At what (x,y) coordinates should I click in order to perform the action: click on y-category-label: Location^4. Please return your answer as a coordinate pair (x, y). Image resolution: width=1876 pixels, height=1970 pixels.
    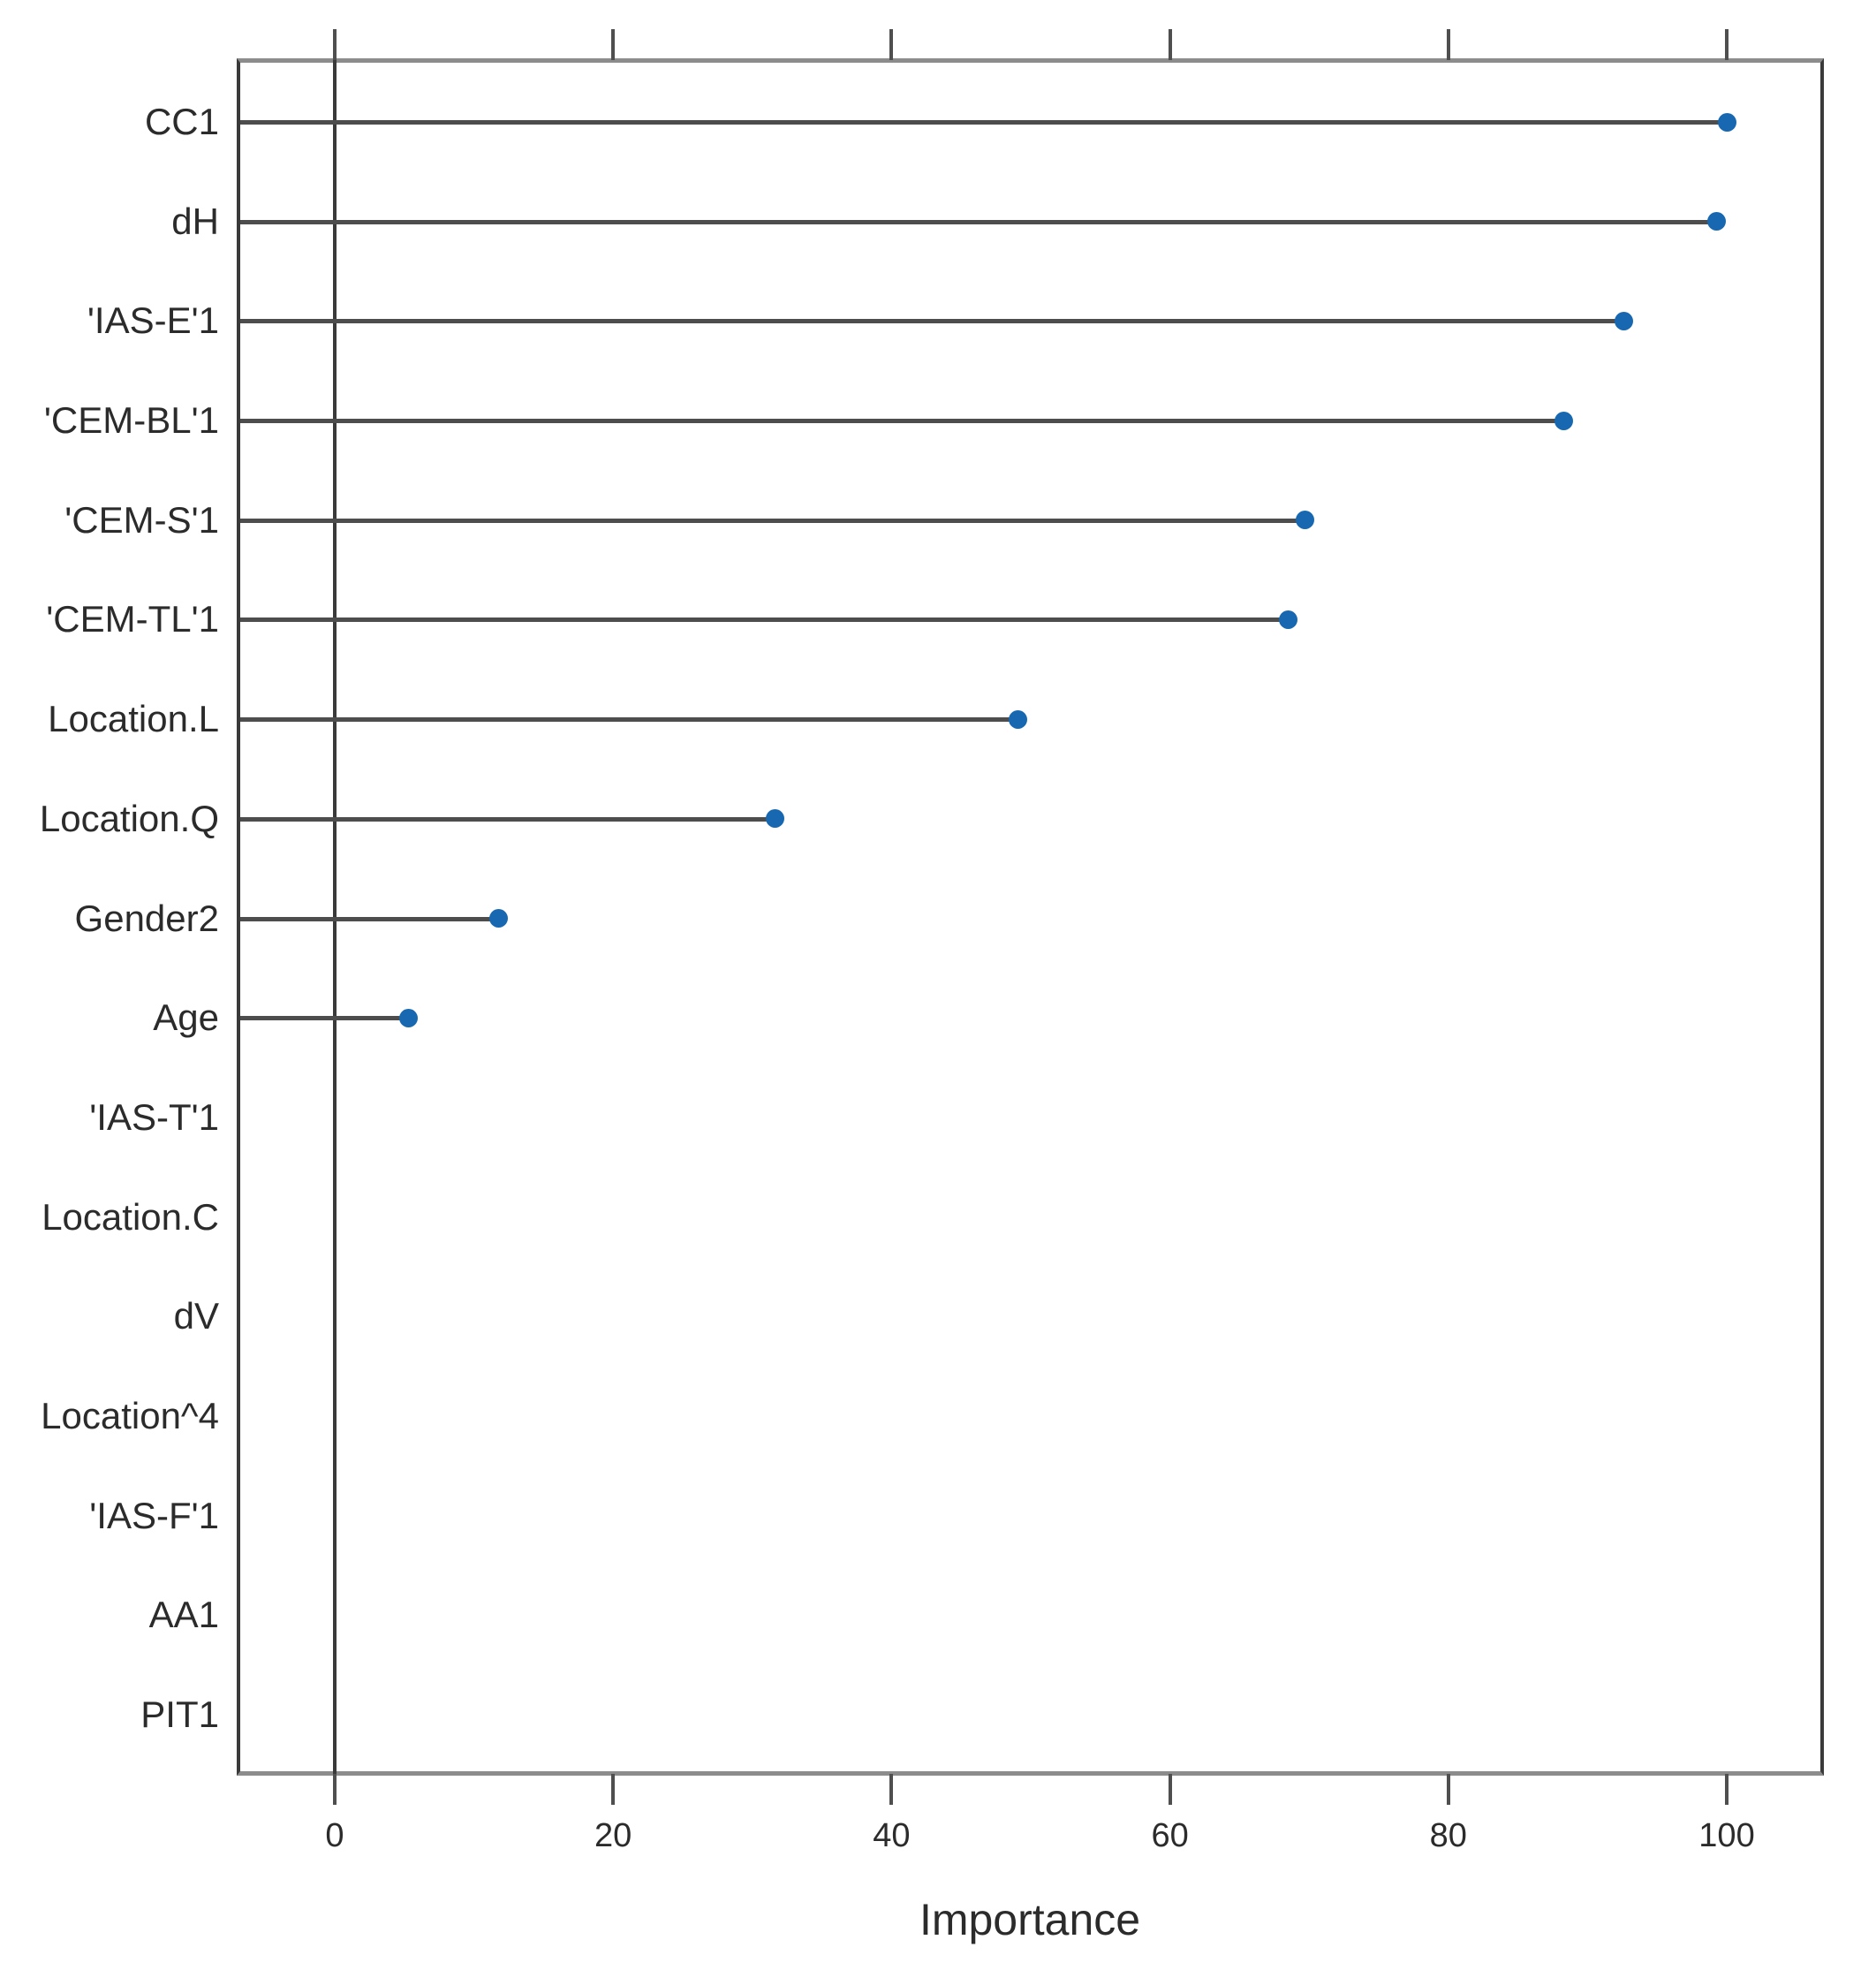
    Looking at the image, I should click on (130, 1415).